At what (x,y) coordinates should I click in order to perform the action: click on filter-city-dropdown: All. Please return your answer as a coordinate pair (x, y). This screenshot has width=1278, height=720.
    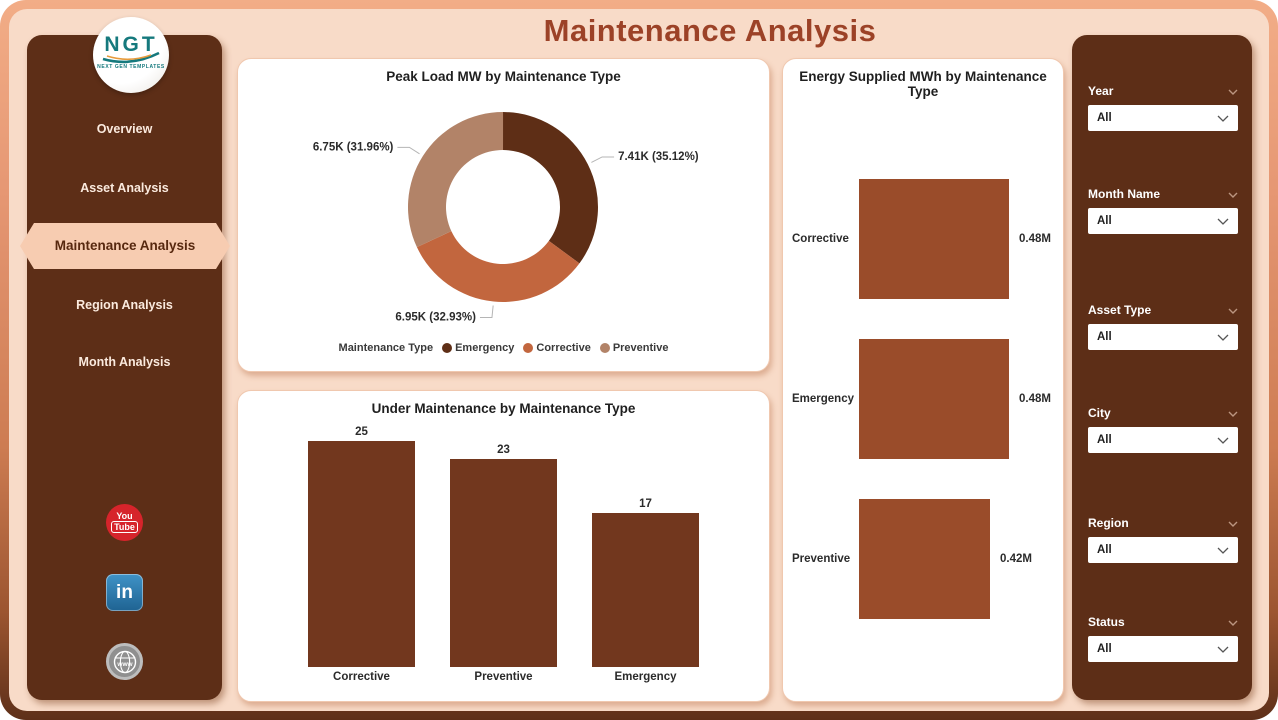
    Looking at the image, I should click on (1163, 440).